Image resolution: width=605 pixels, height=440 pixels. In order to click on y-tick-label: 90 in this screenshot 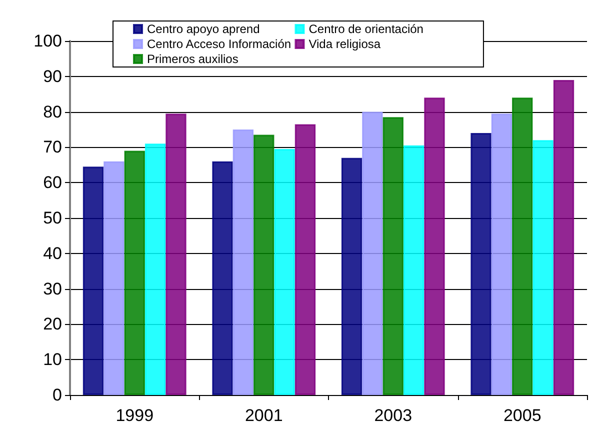, I will do `click(52, 76)`.